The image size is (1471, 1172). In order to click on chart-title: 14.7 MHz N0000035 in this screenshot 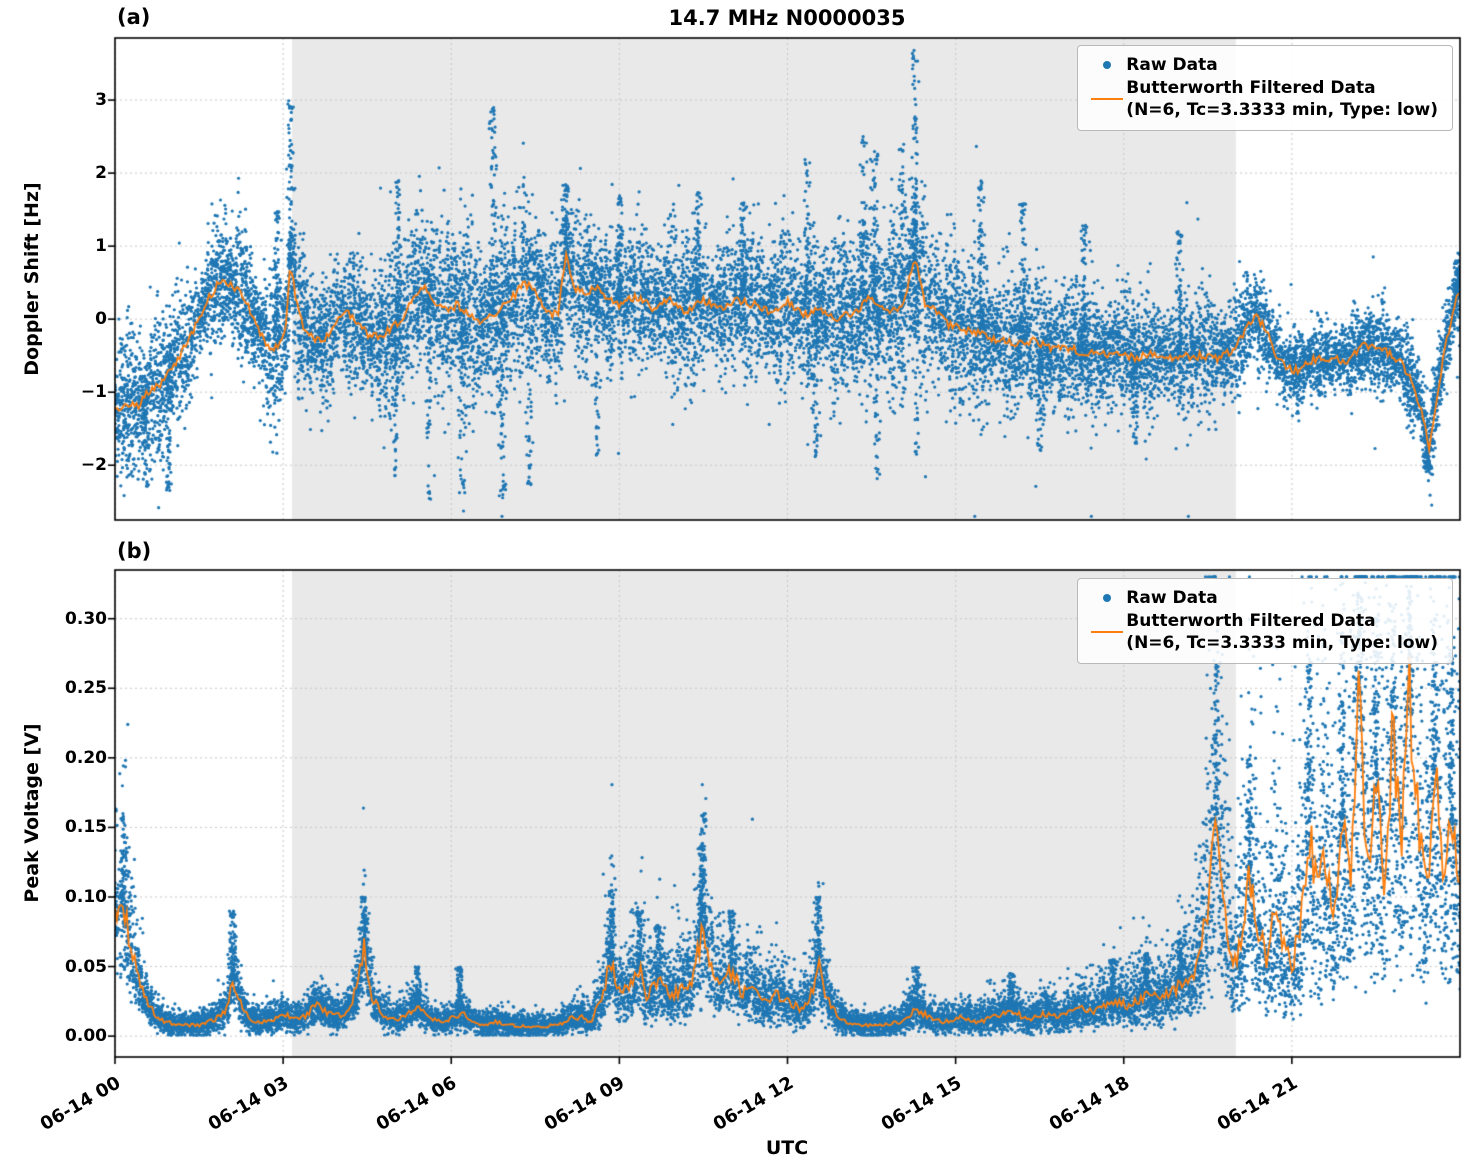, I will do `click(787, 18)`.